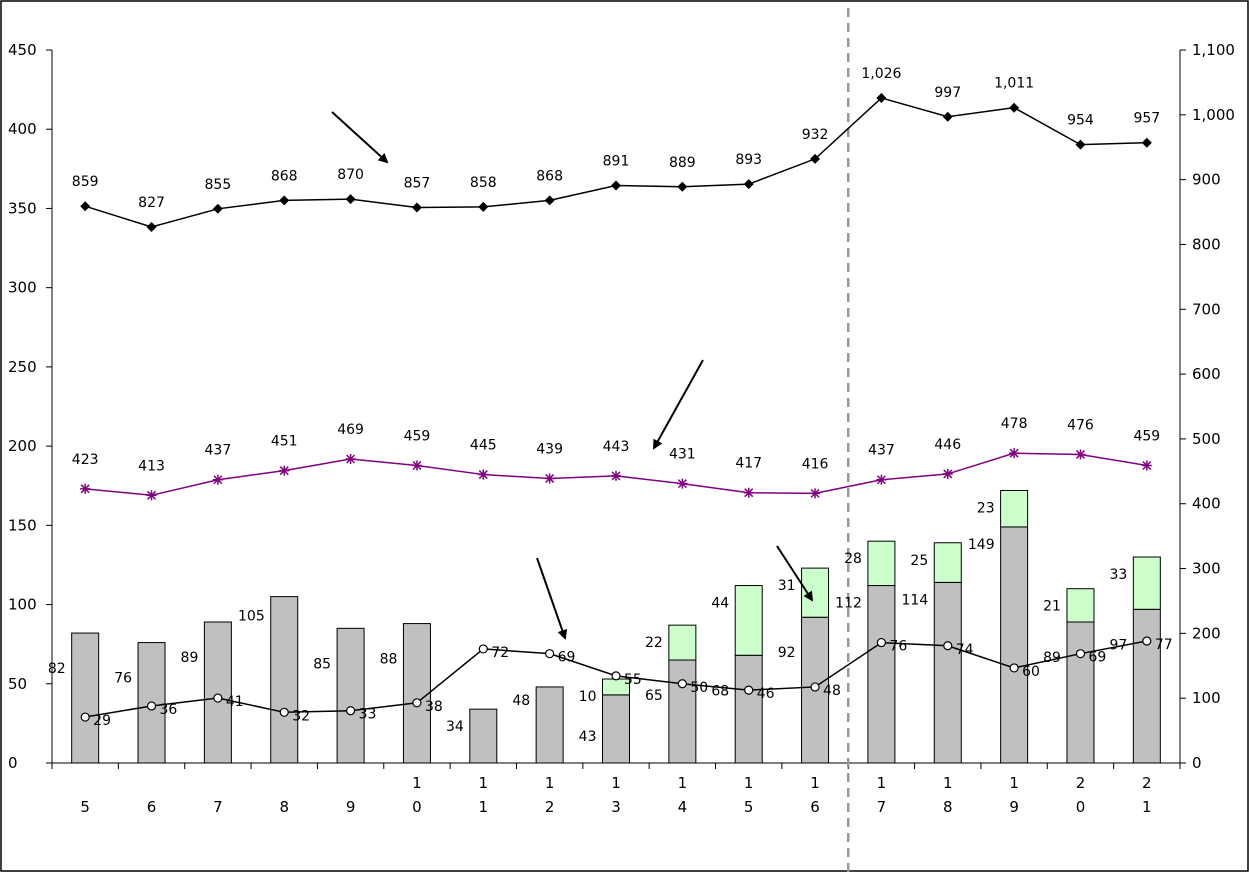 The width and height of the screenshot is (1249, 872). What do you see at coordinates (251, 617) in the screenshot?
I see `bar-base-label: 105` at bounding box center [251, 617].